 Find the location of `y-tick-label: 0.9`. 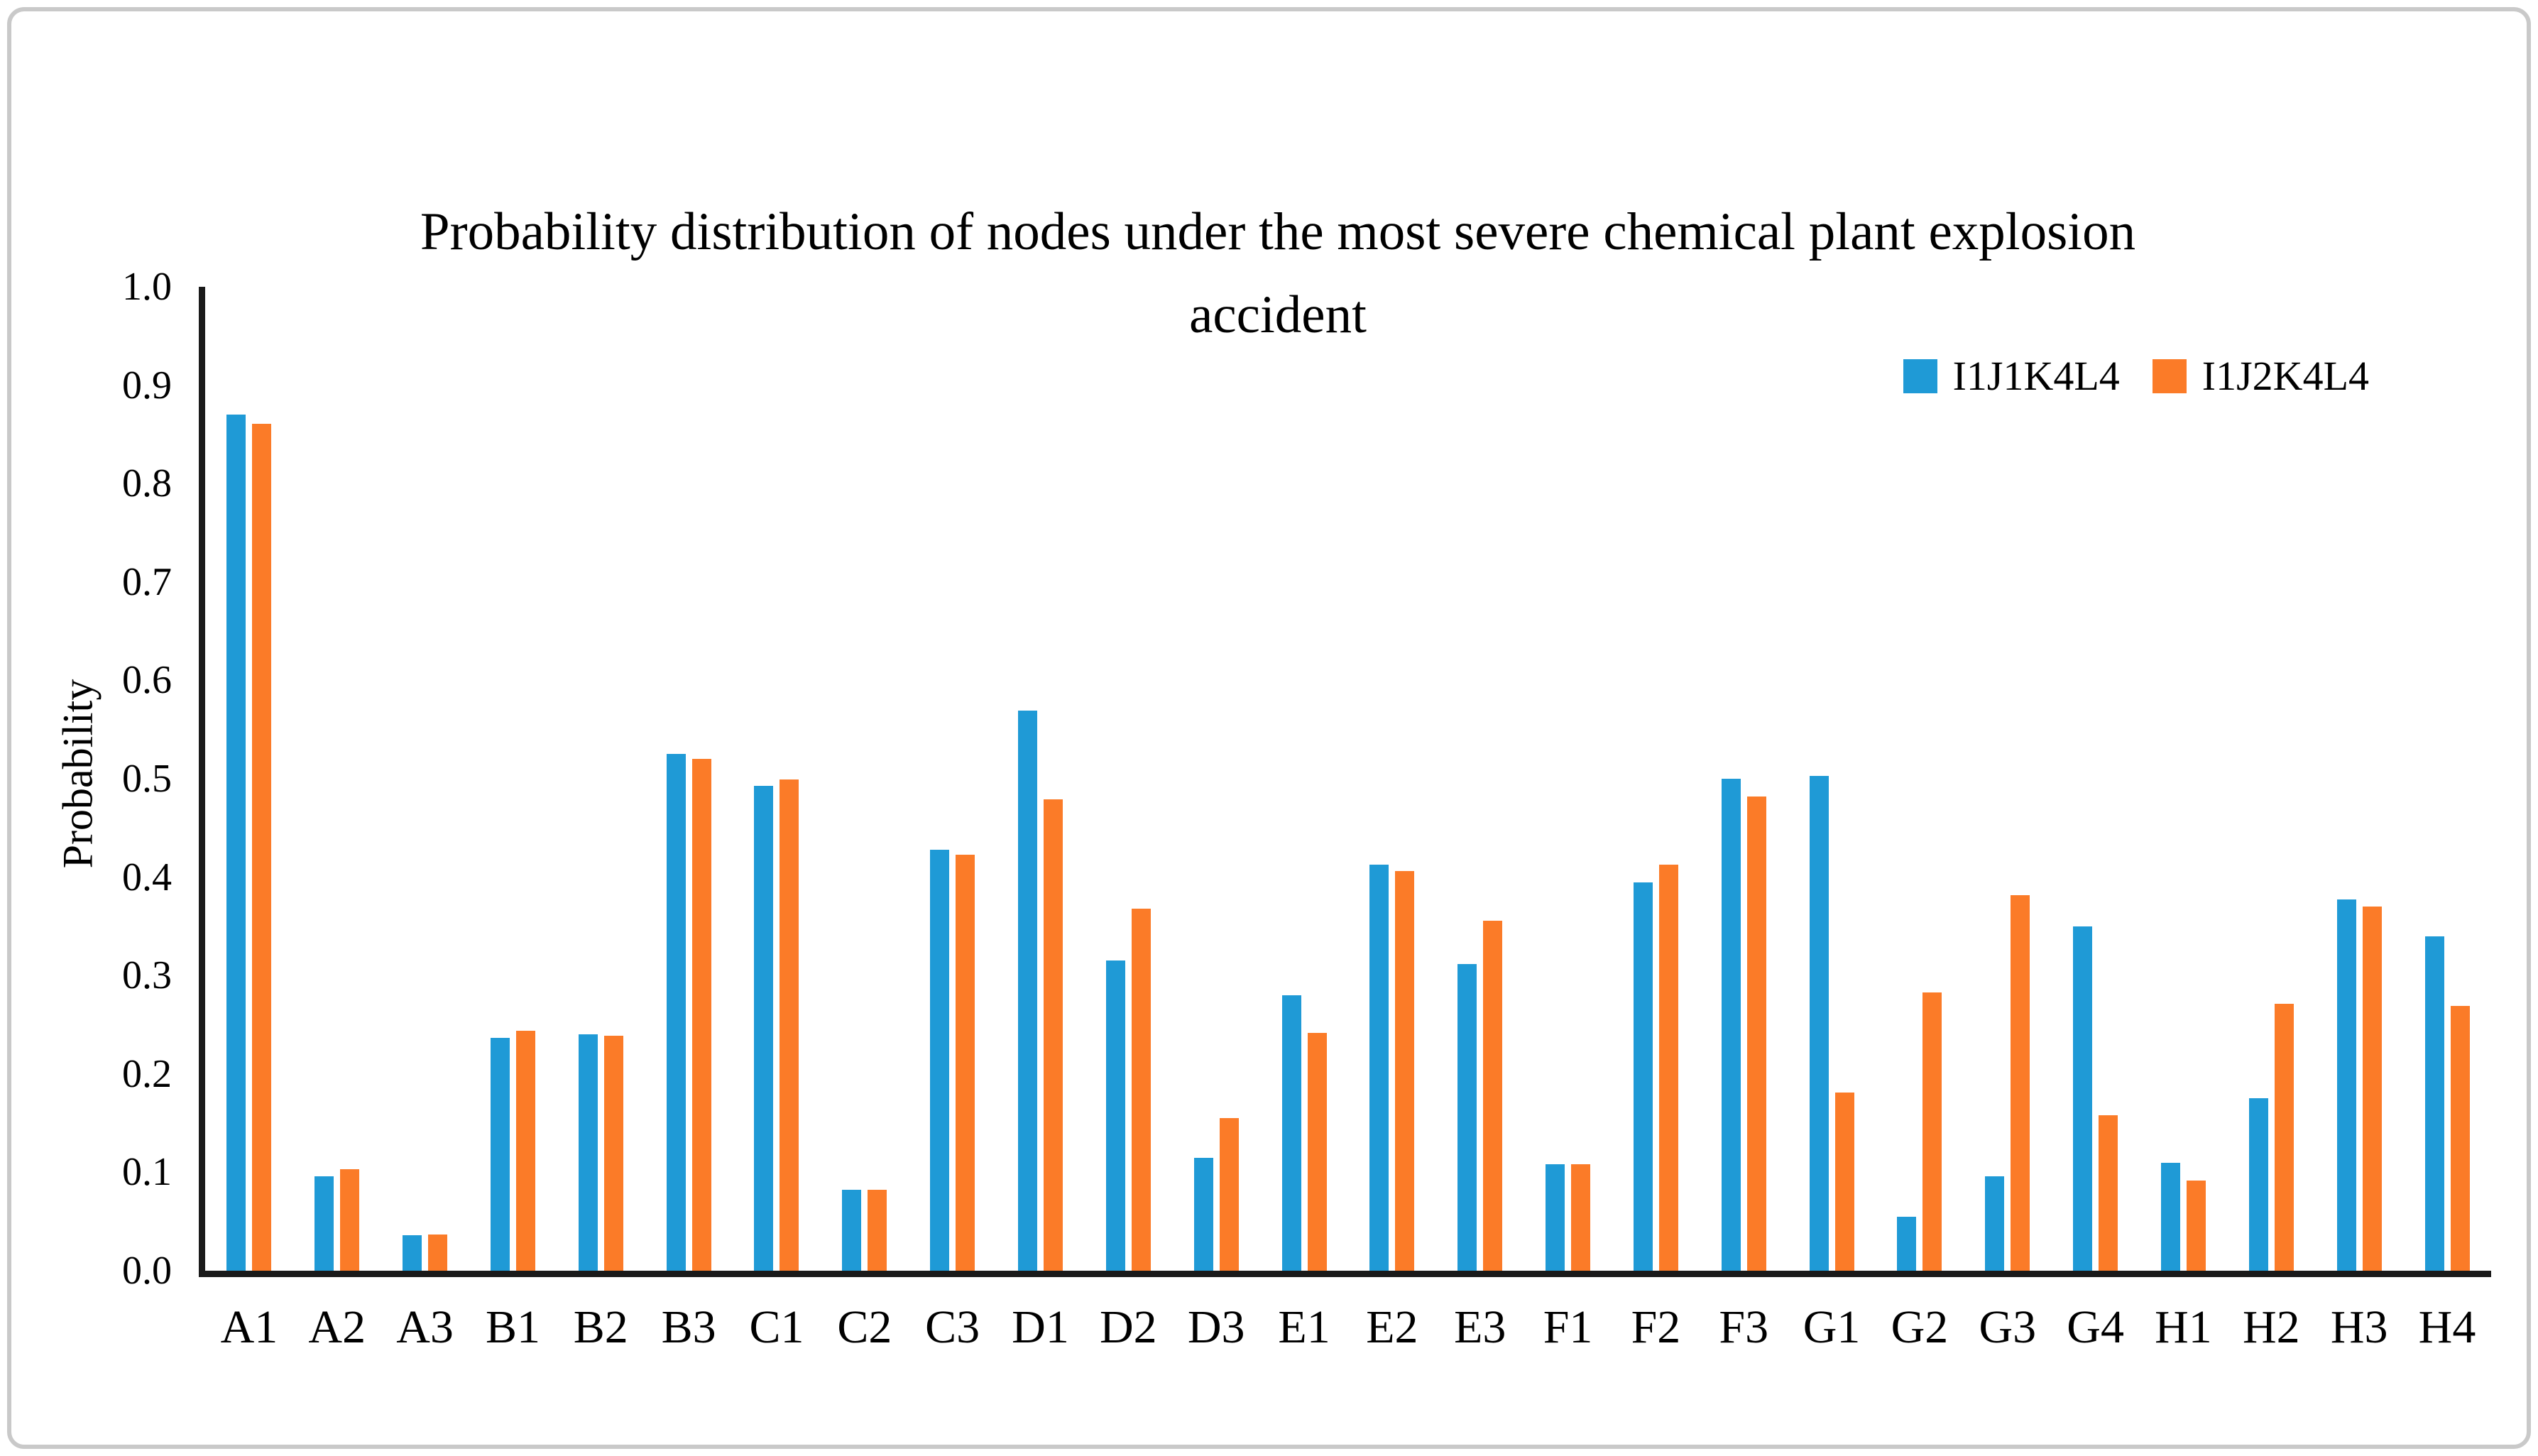

y-tick-label: 0.9 is located at coordinates (147, 385).